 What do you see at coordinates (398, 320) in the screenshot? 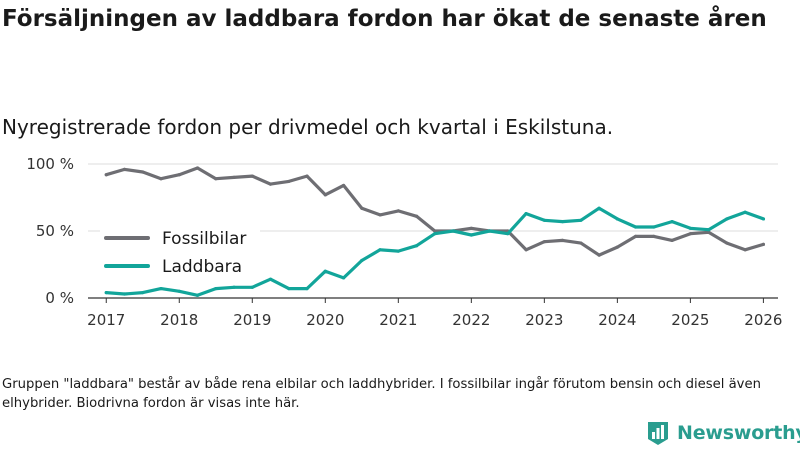
I see `x-tick-label: 2021` at bounding box center [398, 320].